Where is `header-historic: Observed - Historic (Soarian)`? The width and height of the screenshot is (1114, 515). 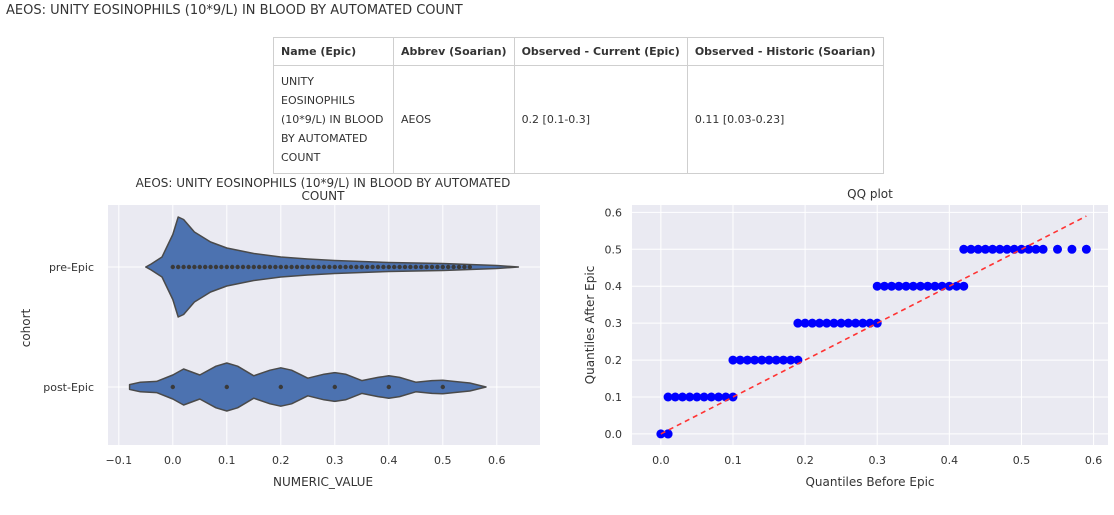 header-historic: Observed - Historic (Soarian) is located at coordinates (785, 51).